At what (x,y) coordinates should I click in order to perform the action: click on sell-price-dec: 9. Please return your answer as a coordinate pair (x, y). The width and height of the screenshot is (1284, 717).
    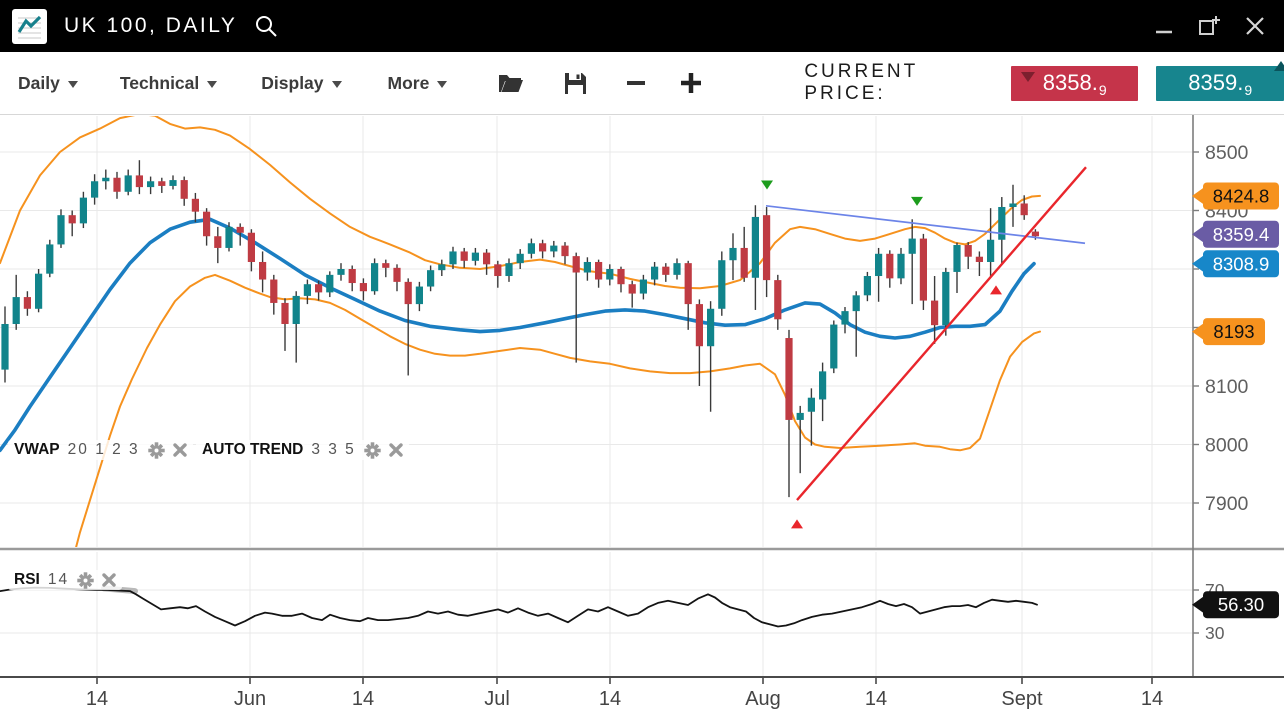
    Looking at the image, I should click on (1102, 89).